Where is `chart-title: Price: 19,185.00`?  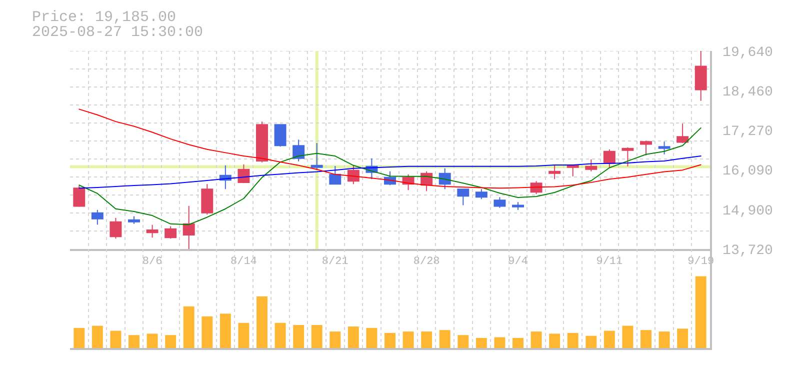
chart-title: Price: 19,185.00 is located at coordinates (104, 17).